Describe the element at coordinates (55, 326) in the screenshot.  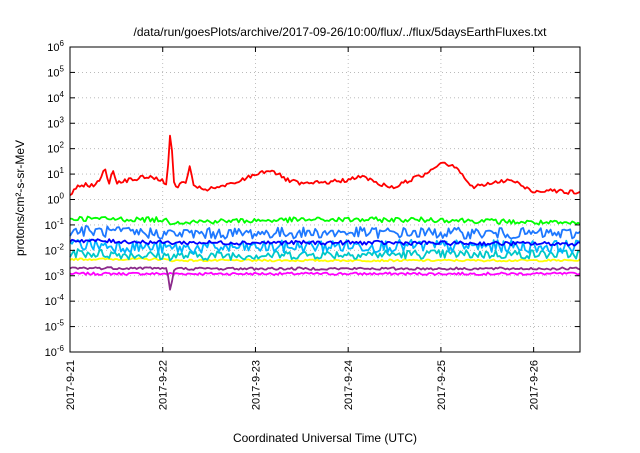
I see `y-tick-label: 10⁻⁵` at that location.